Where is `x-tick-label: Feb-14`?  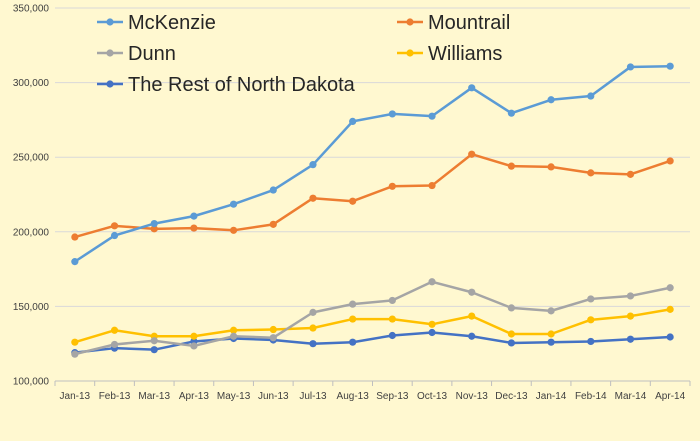
x-tick-label: Feb-14 is located at coordinates (591, 396).